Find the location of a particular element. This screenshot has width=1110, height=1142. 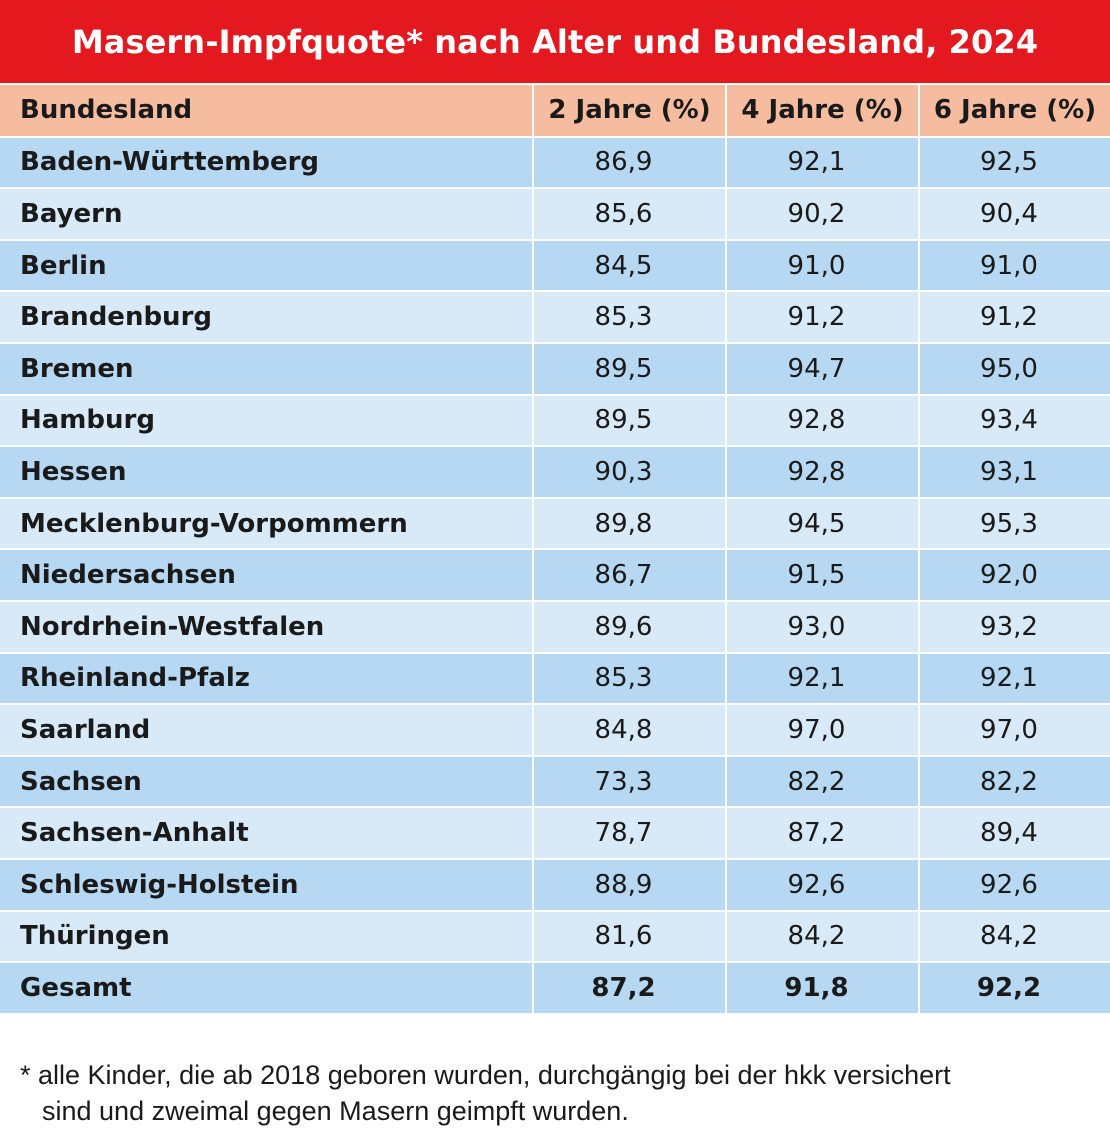

cell-bundesland: Hessen is located at coordinates (267, 472).